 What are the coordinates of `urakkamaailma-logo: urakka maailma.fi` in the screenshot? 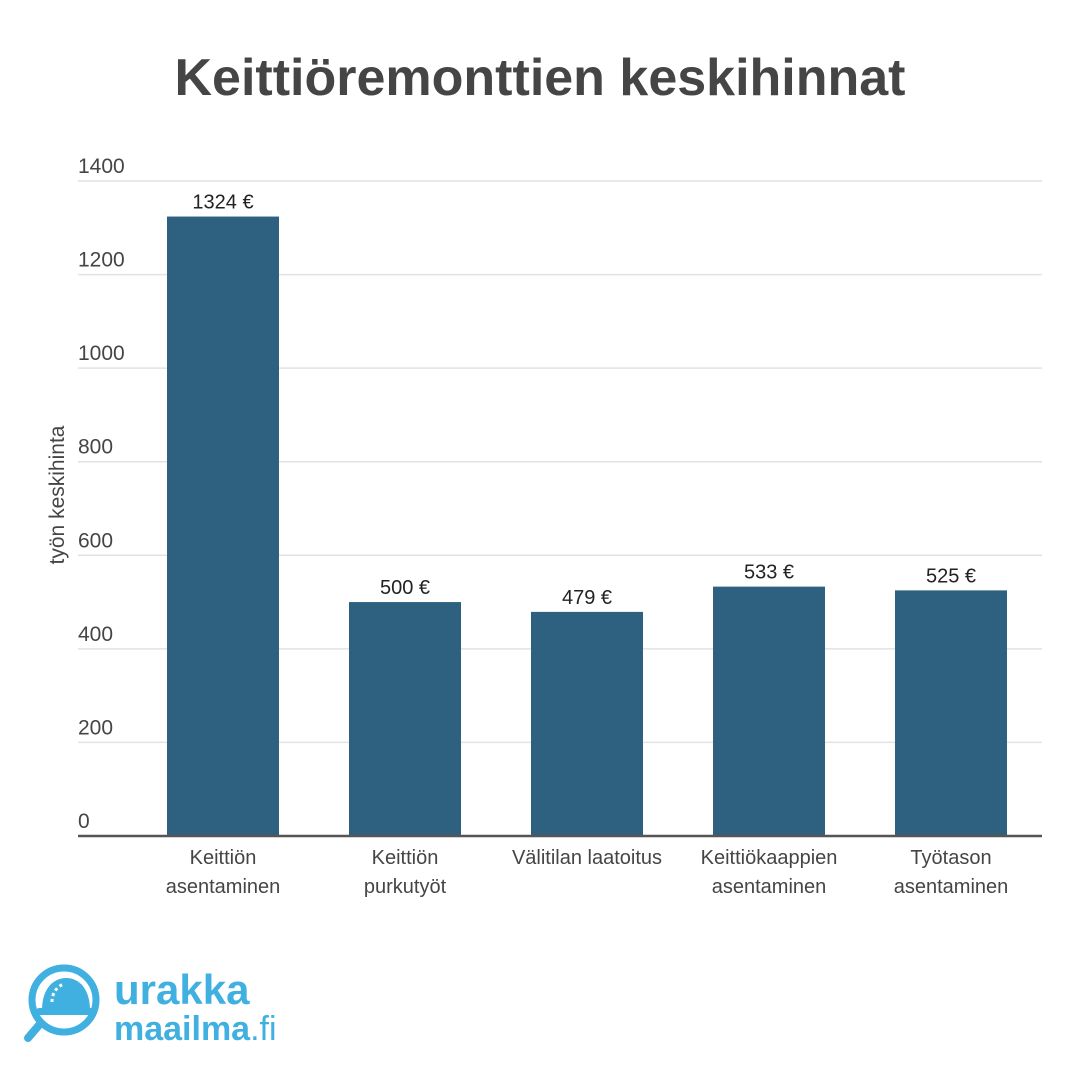 It's located at (150, 1006).